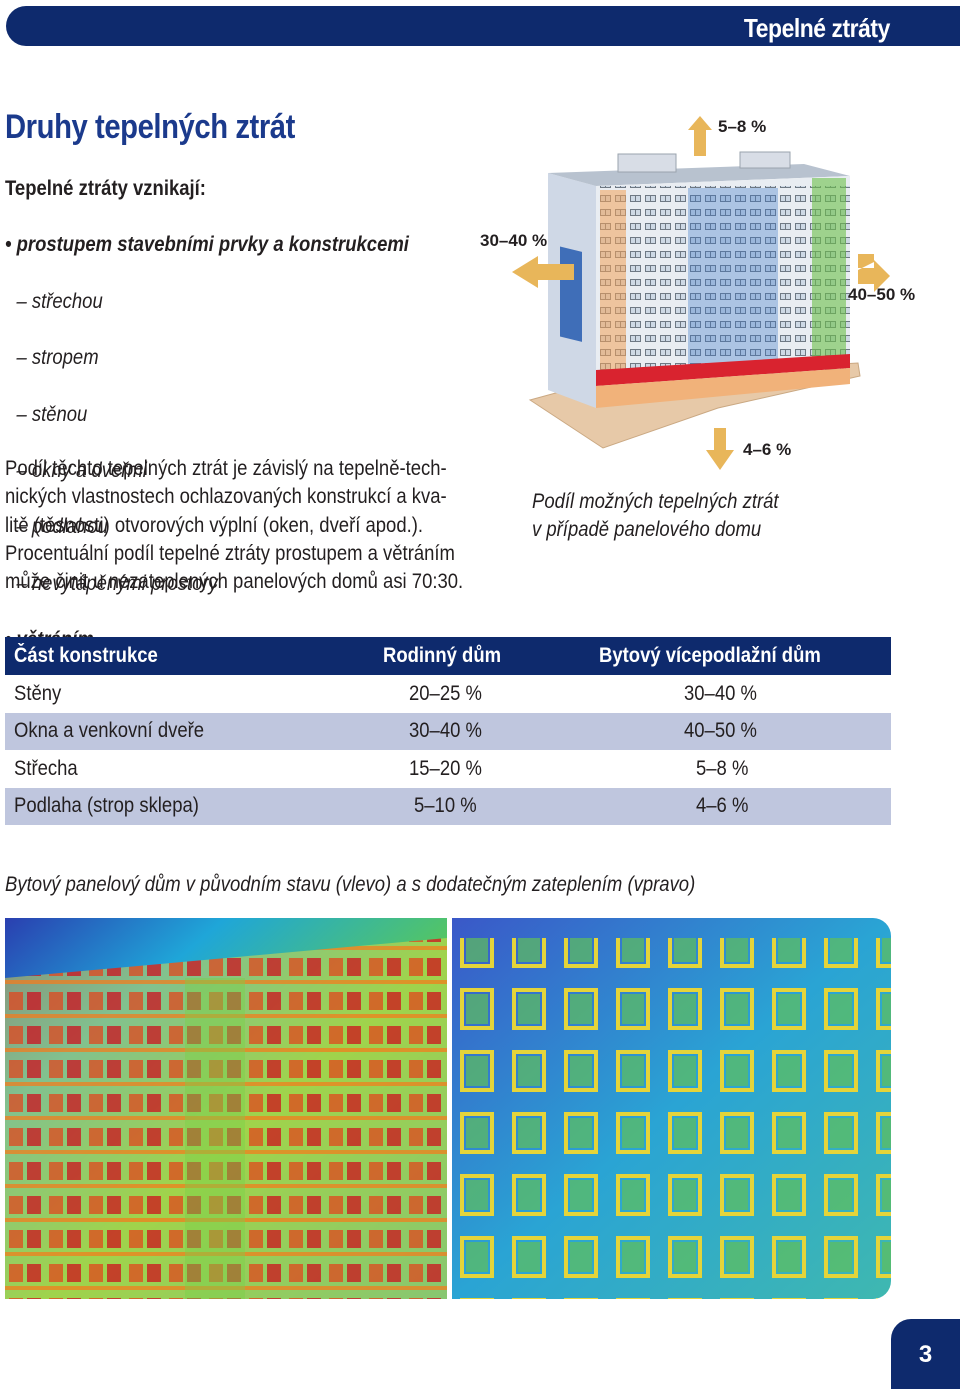 Image resolution: width=960 pixels, height=1389 pixels. I want to click on roof, so click(699, 175).